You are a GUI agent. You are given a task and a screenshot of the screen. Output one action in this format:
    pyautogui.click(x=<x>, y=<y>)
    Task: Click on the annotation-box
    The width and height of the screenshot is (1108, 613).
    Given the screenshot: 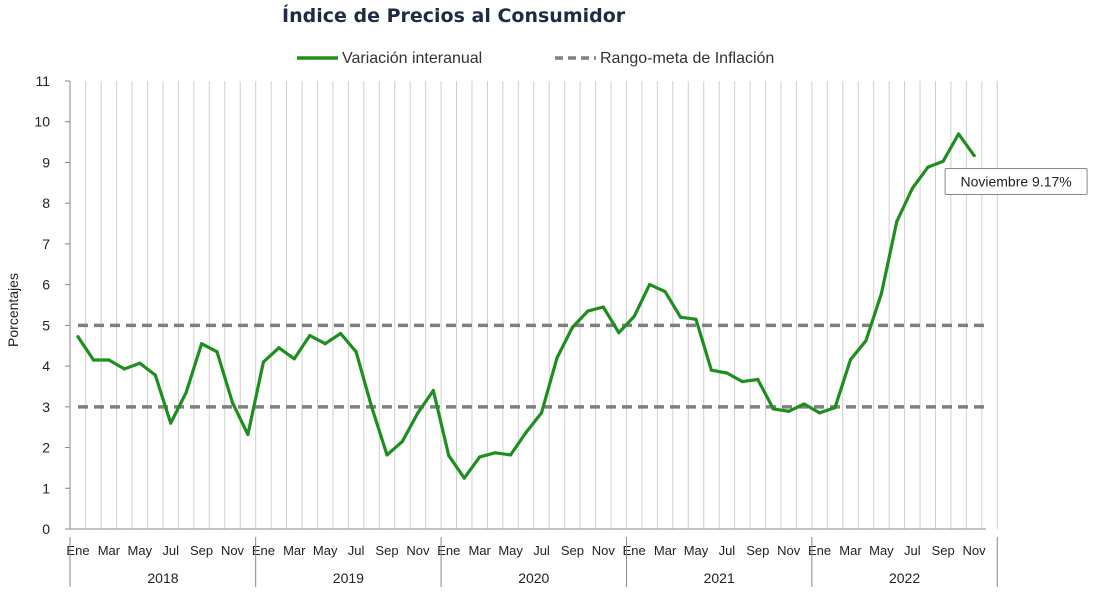 What is the action you would take?
    pyautogui.click(x=1016, y=182)
    